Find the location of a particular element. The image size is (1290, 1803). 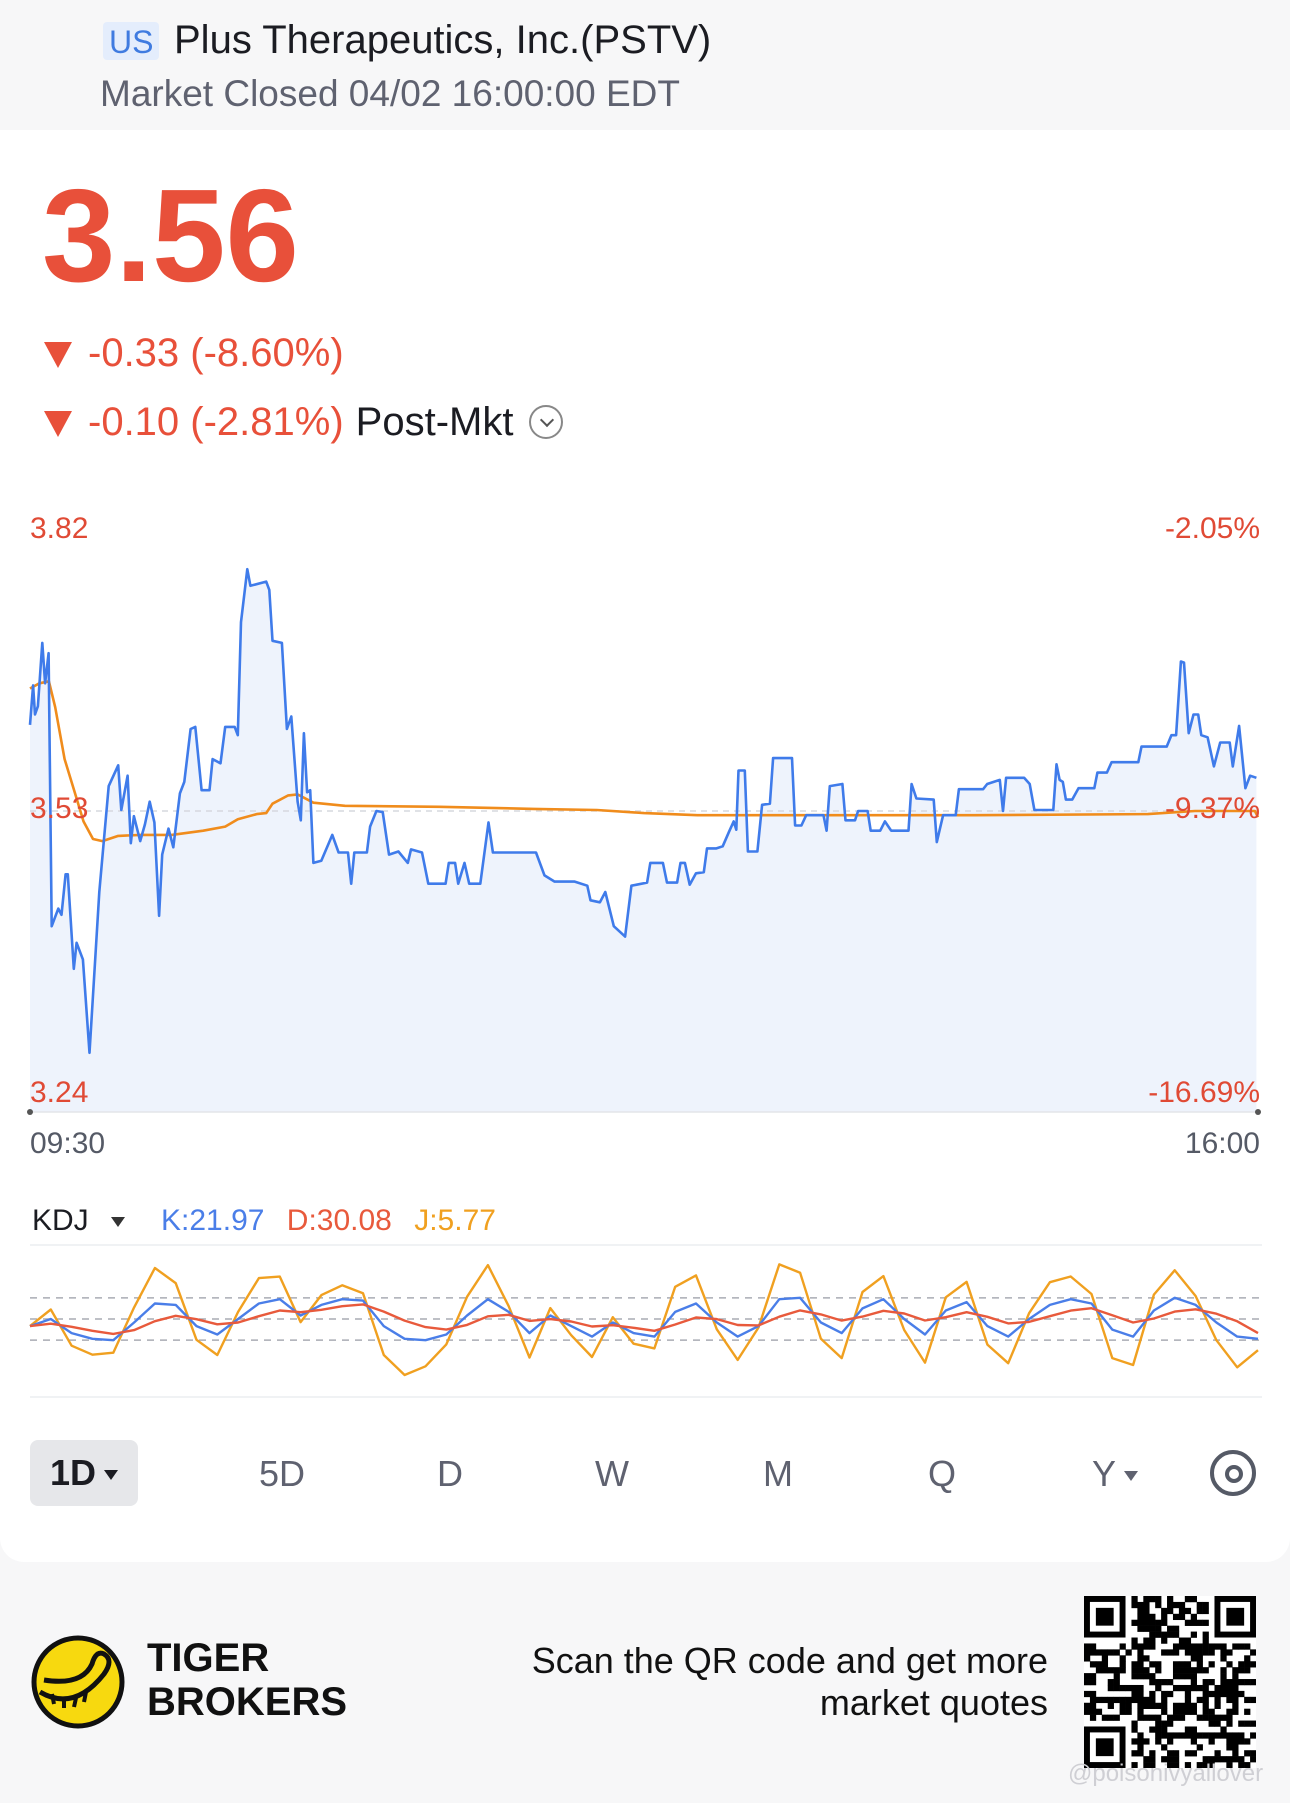

post-market-change: -0.10 (-2.81%) Post-Mkt is located at coordinates (304, 422).